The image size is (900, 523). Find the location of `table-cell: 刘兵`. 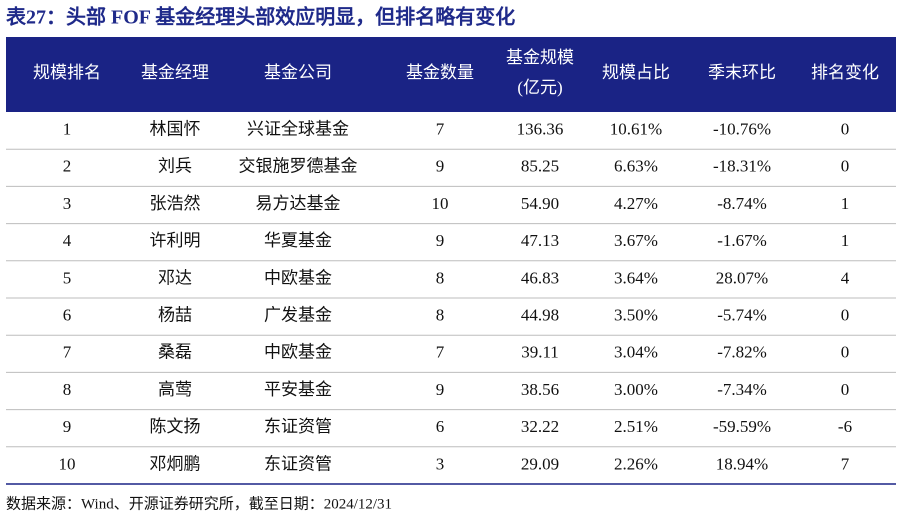

table-cell: 刘兵 is located at coordinates (175, 166).